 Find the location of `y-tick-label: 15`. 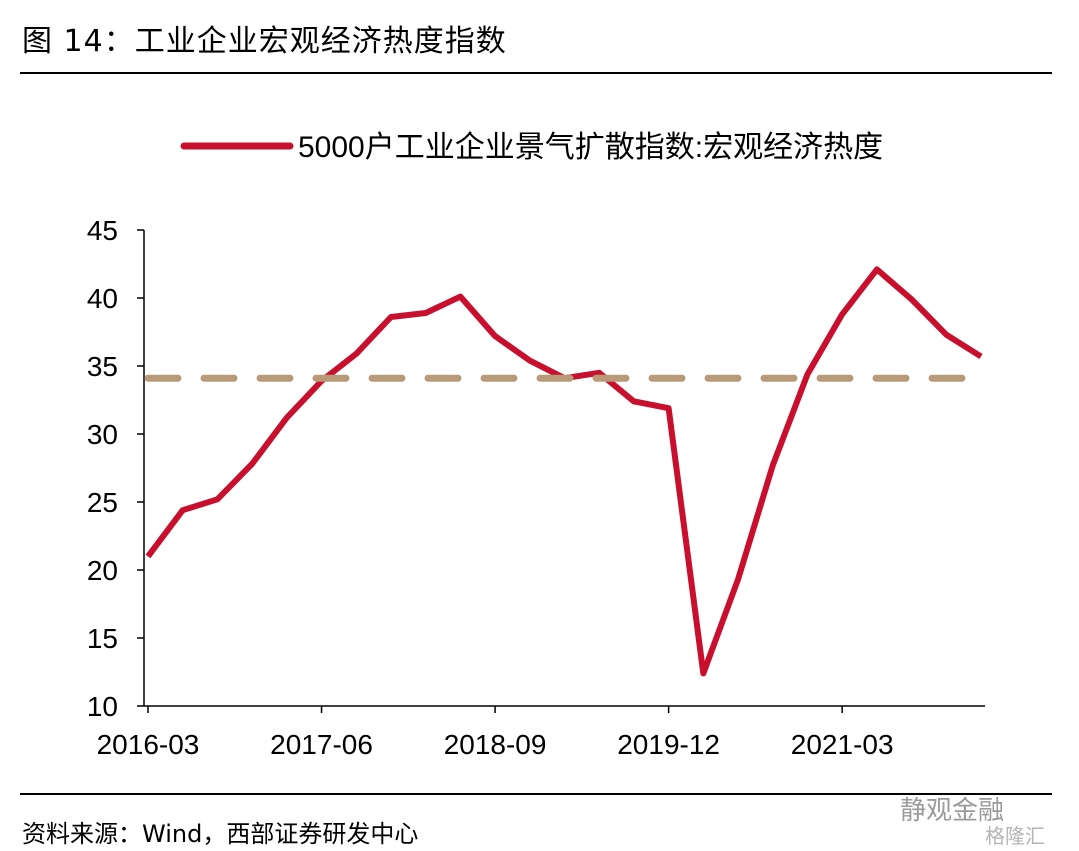

y-tick-label: 15 is located at coordinates (102, 638).